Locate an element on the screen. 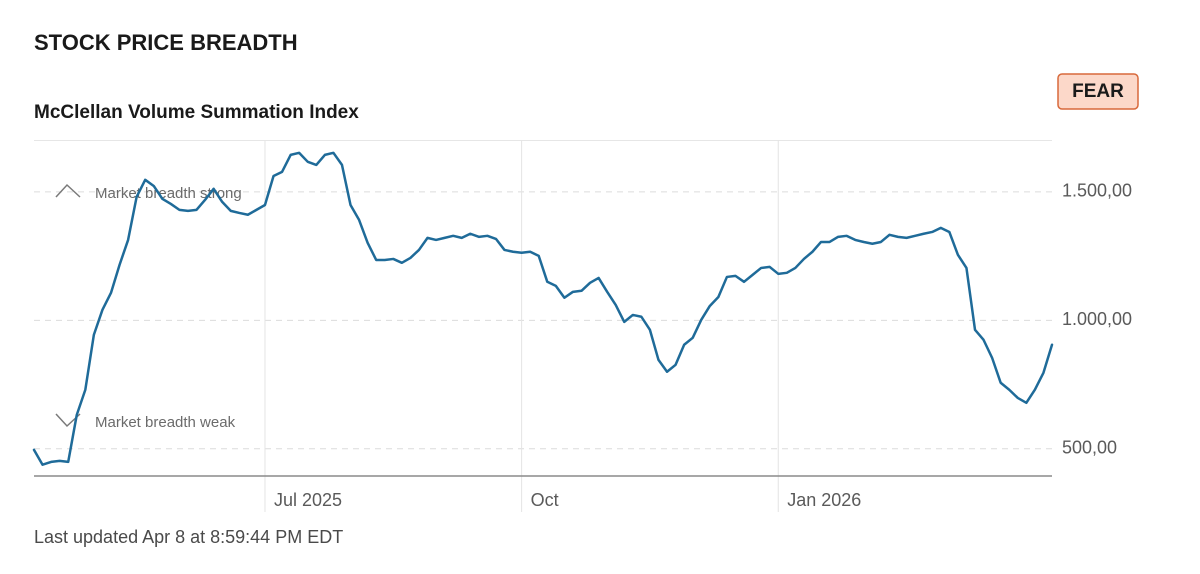 The height and width of the screenshot is (574, 1200). y-tick-label: 1.500,00 is located at coordinates (1097, 191).